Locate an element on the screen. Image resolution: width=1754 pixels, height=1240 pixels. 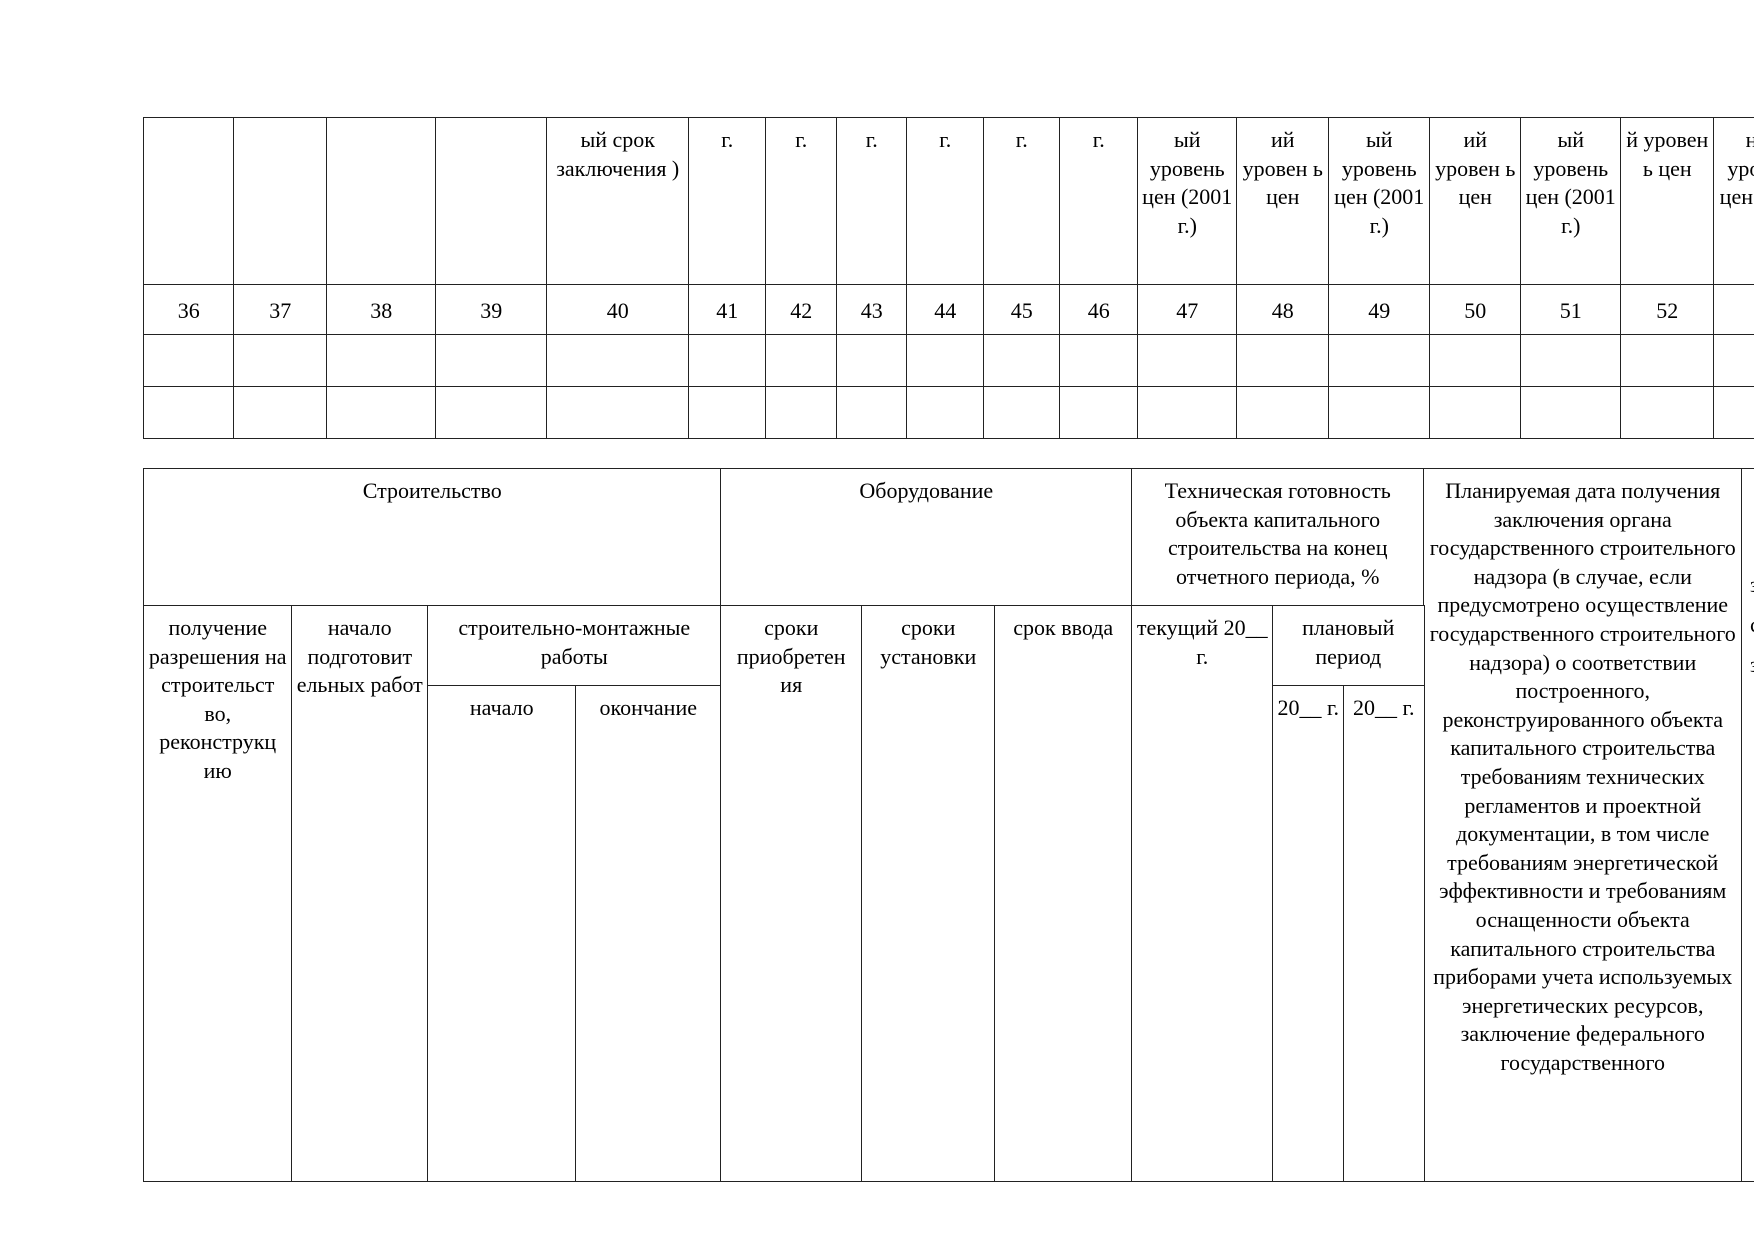
column-number: 43 is located at coordinates (872, 310).